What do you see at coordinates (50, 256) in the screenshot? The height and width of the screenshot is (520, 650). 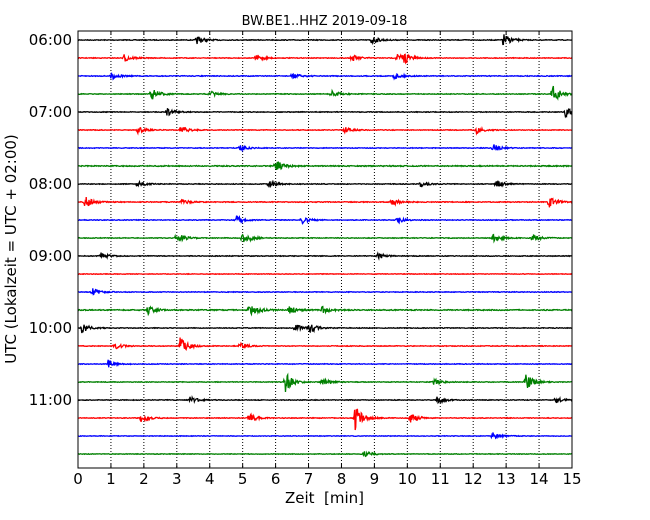 I see `y-tick-label: 09:00` at bounding box center [50, 256].